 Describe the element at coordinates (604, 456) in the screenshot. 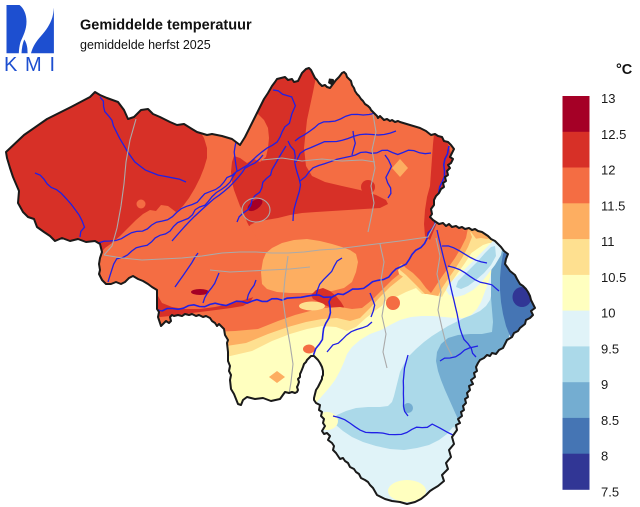

I see `svg-text: 8` at that location.